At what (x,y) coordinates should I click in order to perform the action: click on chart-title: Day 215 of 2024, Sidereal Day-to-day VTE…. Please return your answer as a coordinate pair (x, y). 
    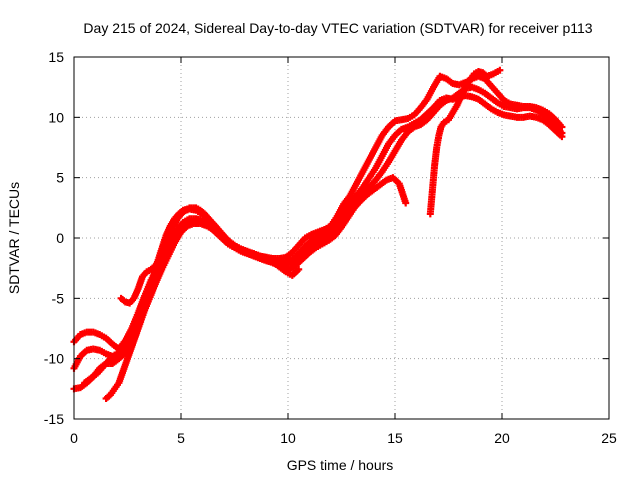
    Looking at the image, I should click on (337, 28).